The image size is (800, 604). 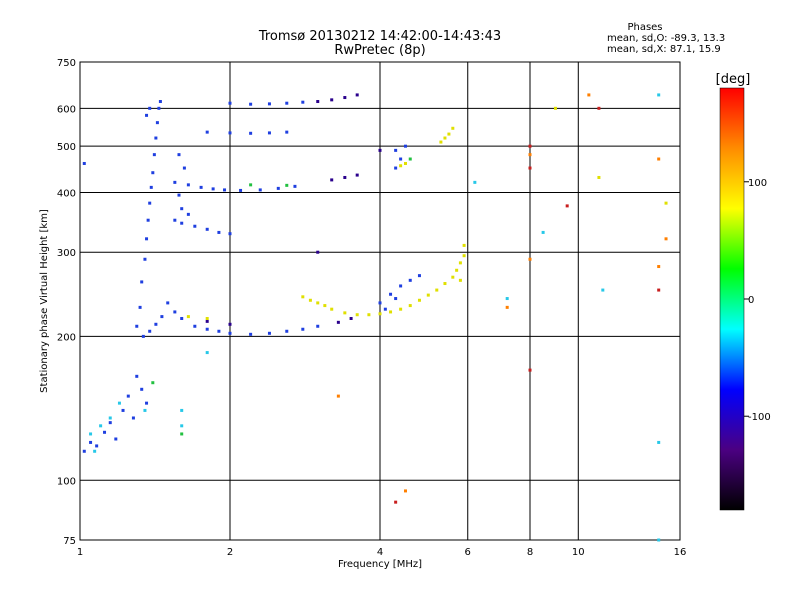 What do you see at coordinates (578, 552) in the screenshot?
I see `x-tick-label: 10` at bounding box center [578, 552].